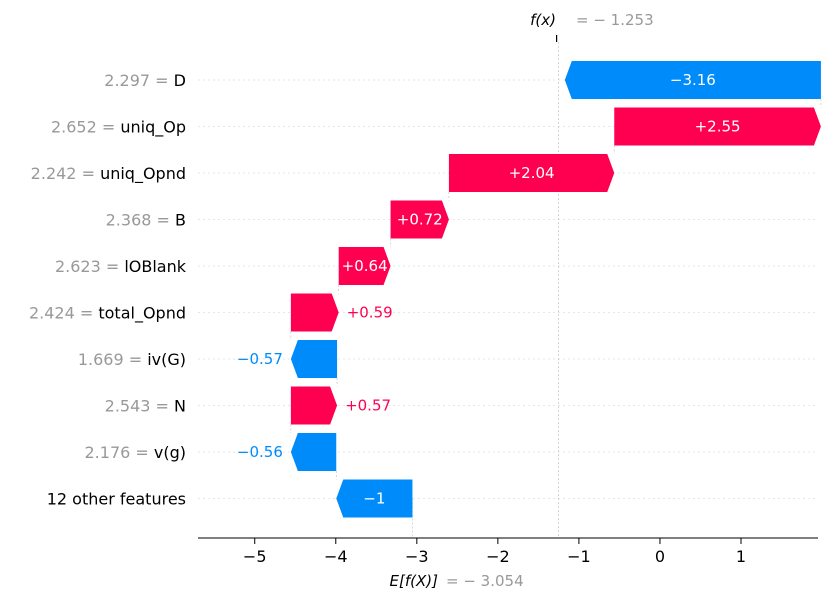 The width and height of the screenshot is (826, 600). I want to click on feature-name: uniq_Op, so click(153, 128).